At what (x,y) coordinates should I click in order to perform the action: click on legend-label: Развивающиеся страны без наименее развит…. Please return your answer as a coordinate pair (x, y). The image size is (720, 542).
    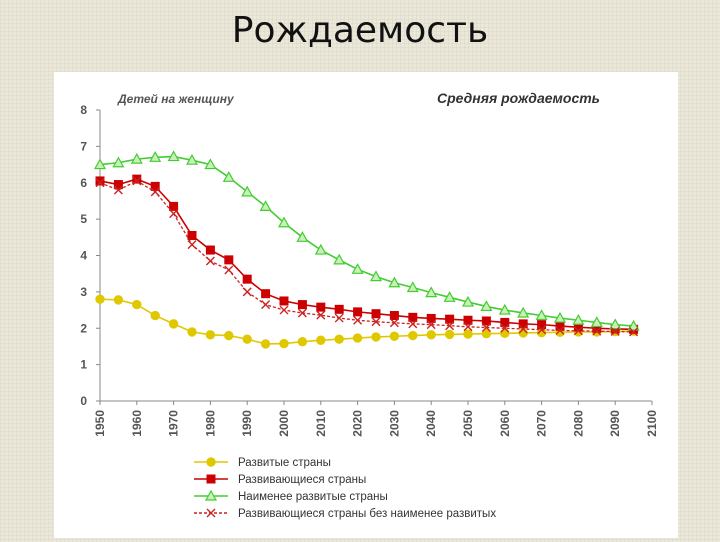
    Looking at the image, I should click on (367, 514).